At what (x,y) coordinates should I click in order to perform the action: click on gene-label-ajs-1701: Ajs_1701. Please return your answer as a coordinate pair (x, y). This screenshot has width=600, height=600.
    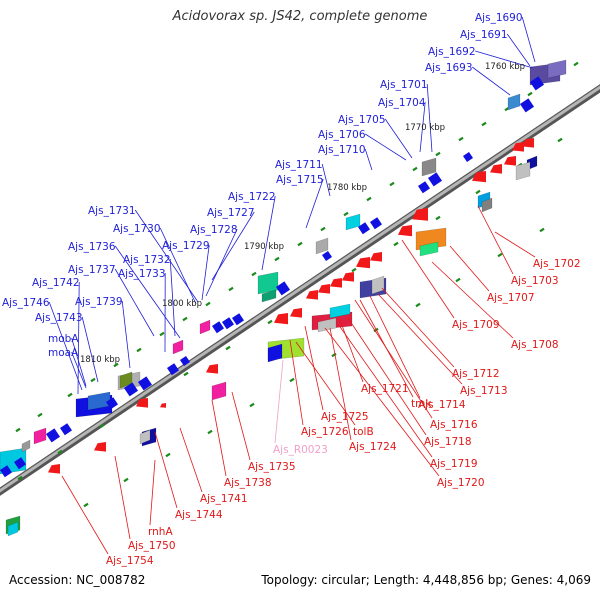
    Looking at the image, I should click on (404, 85).